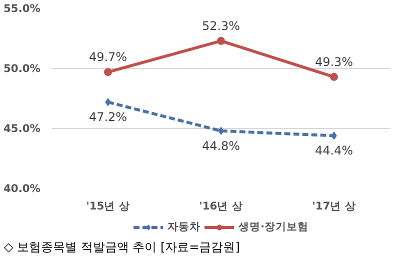  I want to click on legend-label: 자동차, so click(183, 227).